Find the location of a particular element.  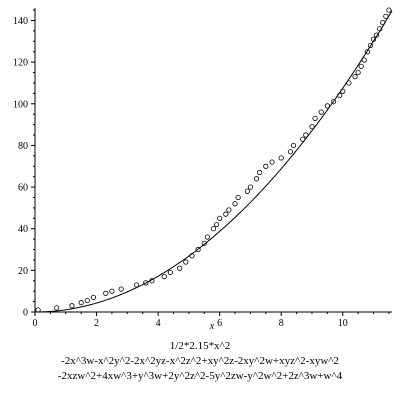

x-axis-ticks: 0 2 4 6 8 10 is located at coordinates (211, 320).